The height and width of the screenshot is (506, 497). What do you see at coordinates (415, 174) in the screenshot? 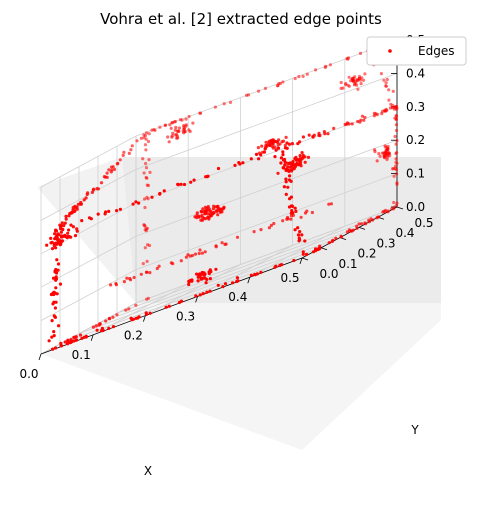
I see `z-tick-label: 0.1` at bounding box center [415, 174].